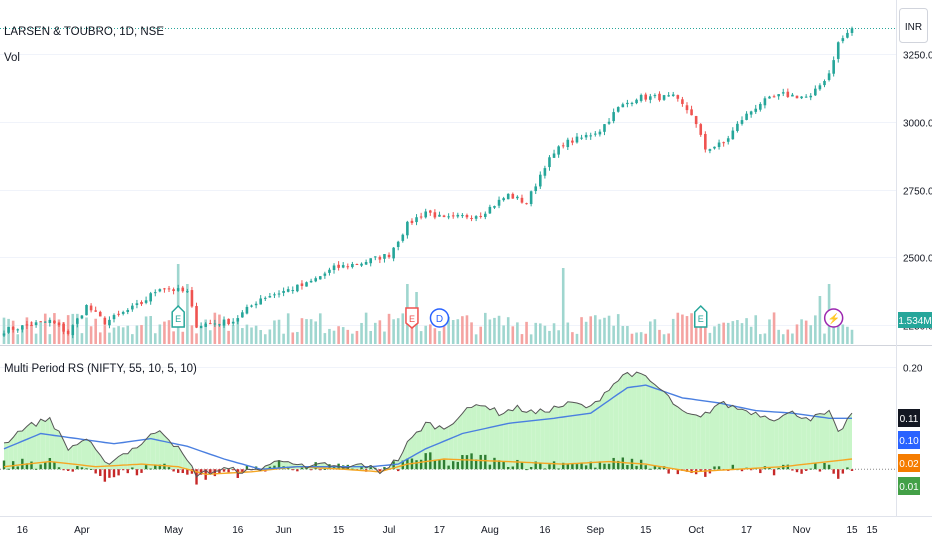  Describe the element at coordinates (12, 58) in the screenshot. I see `volume-label: Vol` at that location.